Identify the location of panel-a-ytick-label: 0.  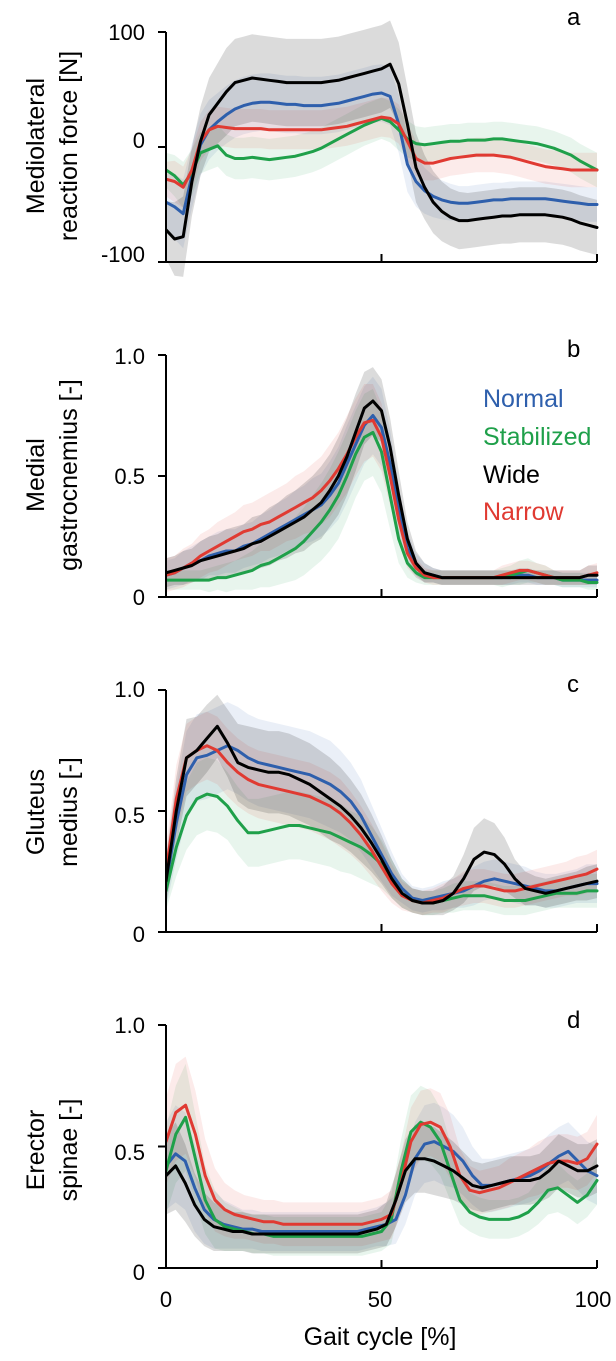
(139, 140).